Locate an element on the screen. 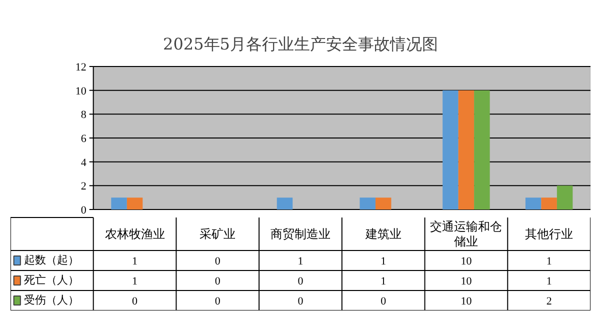 The width and height of the screenshot is (602, 320). x-tick-label: 采矿业 is located at coordinates (218, 234).